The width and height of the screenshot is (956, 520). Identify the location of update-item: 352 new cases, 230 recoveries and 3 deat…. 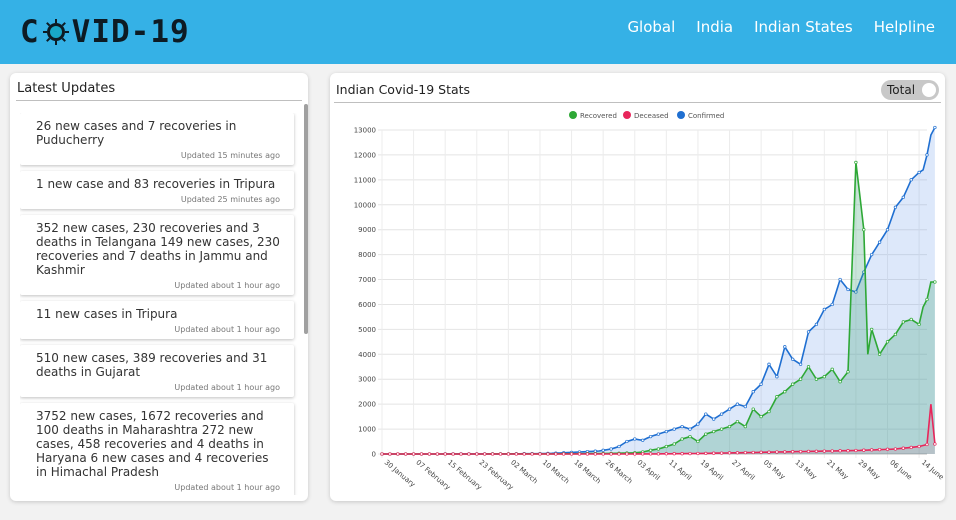
(157, 255).